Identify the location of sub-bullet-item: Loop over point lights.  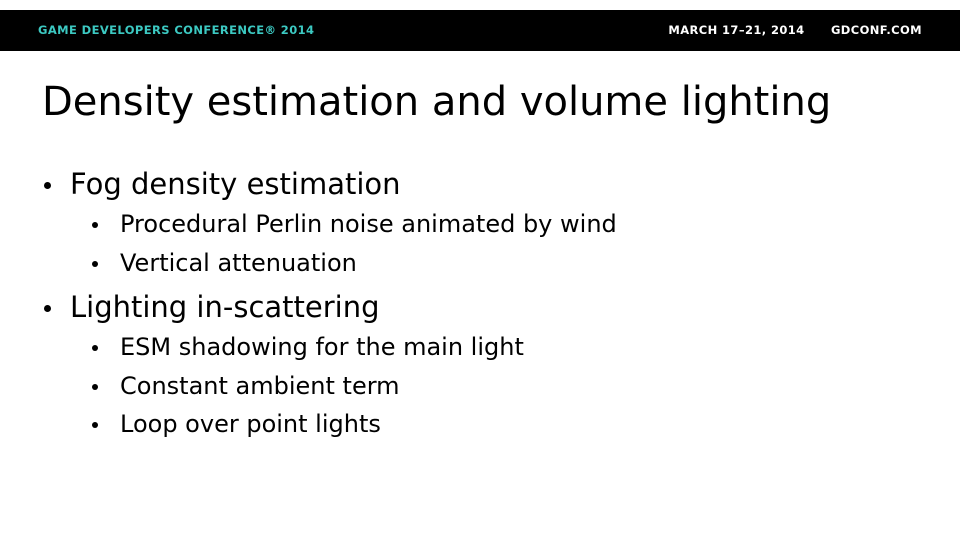
(236, 424).